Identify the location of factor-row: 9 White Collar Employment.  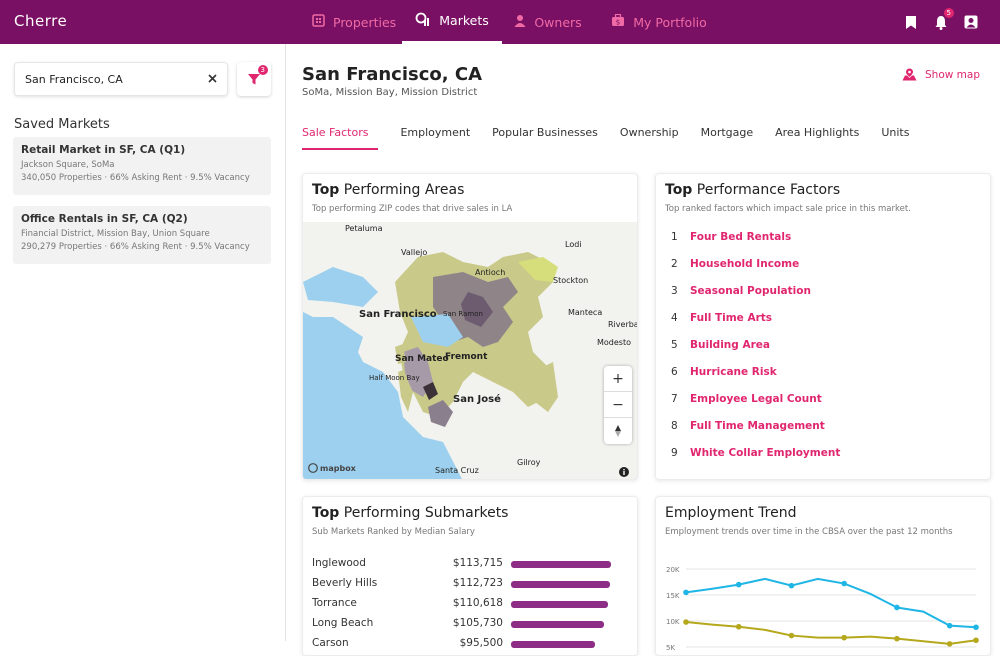
(756, 453).